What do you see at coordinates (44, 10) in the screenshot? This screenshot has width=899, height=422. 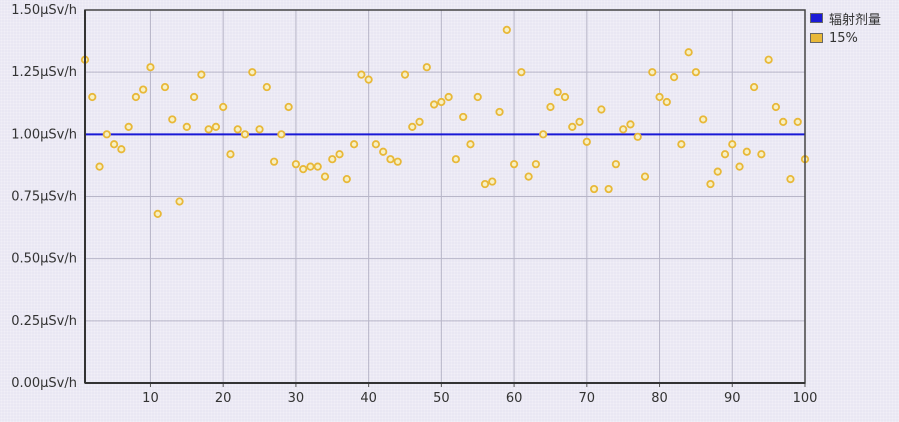 I see `y-tick-label: 1.50μSv/h` at bounding box center [44, 10].